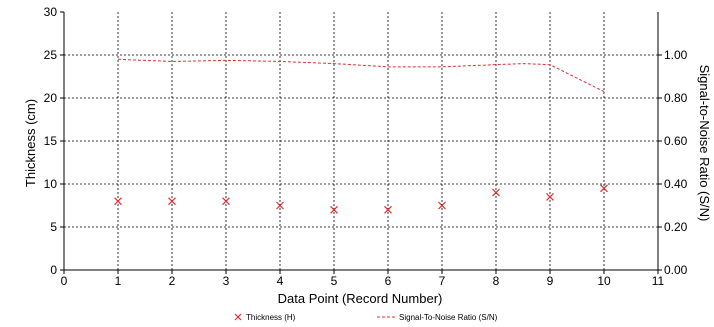  What do you see at coordinates (51, 12) in the screenshot?
I see `y-tick-label: 30` at bounding box center [51, 12].